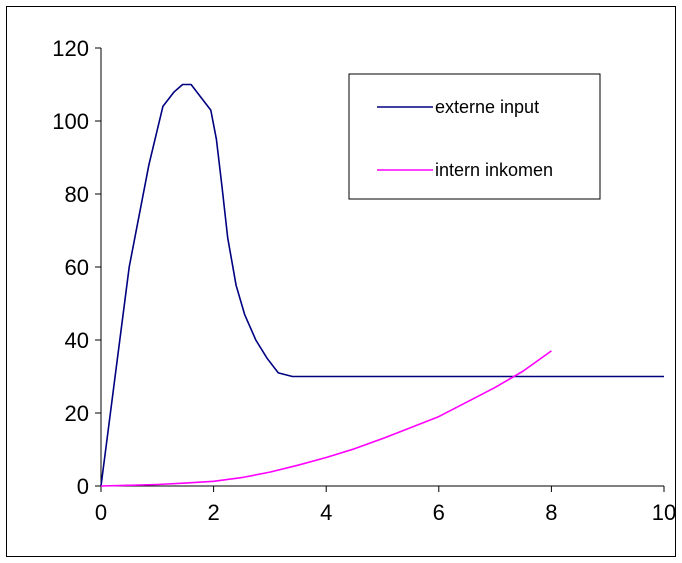  I want to click on y-tick-label: 120, so click(70, 48).